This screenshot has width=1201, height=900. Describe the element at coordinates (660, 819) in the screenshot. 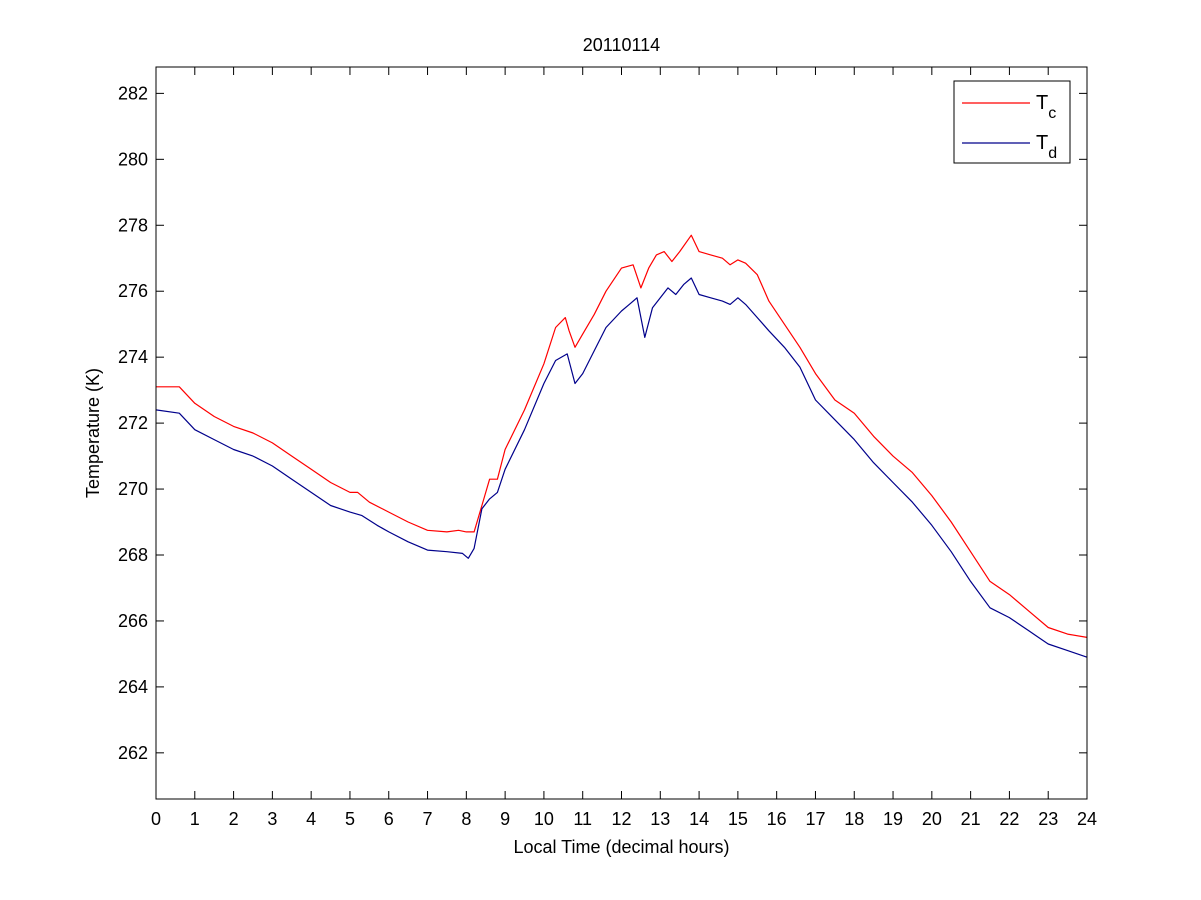

I see `x-tick-label: 13` at that location.